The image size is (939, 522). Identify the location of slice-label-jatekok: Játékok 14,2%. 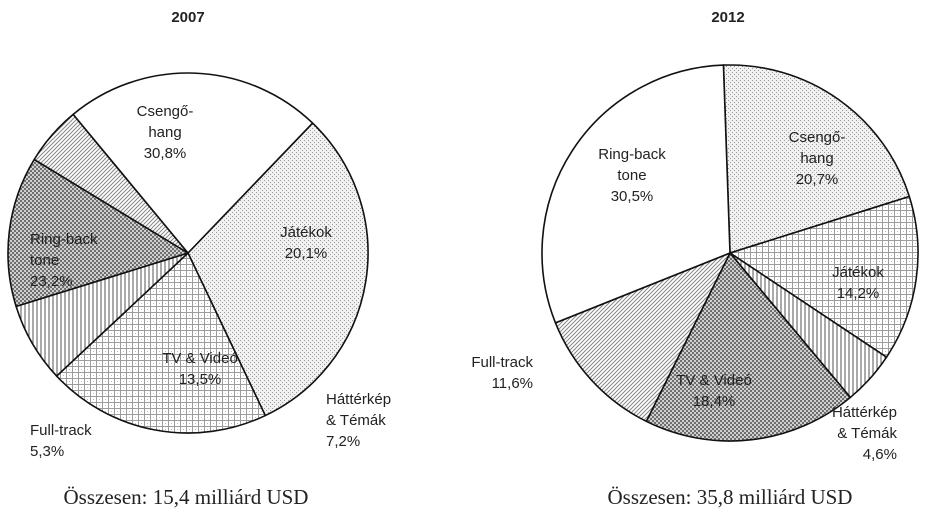
(858, 283).